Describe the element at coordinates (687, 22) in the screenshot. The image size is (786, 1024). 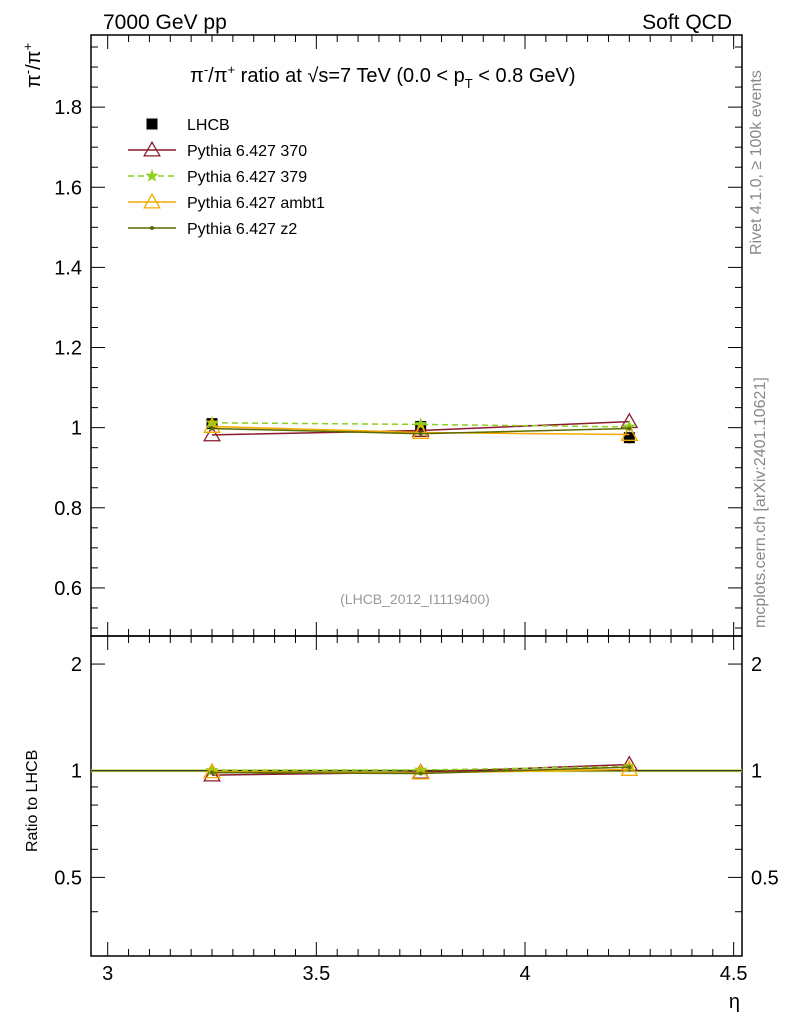
I see `header-right: Soft QCD` at that location.